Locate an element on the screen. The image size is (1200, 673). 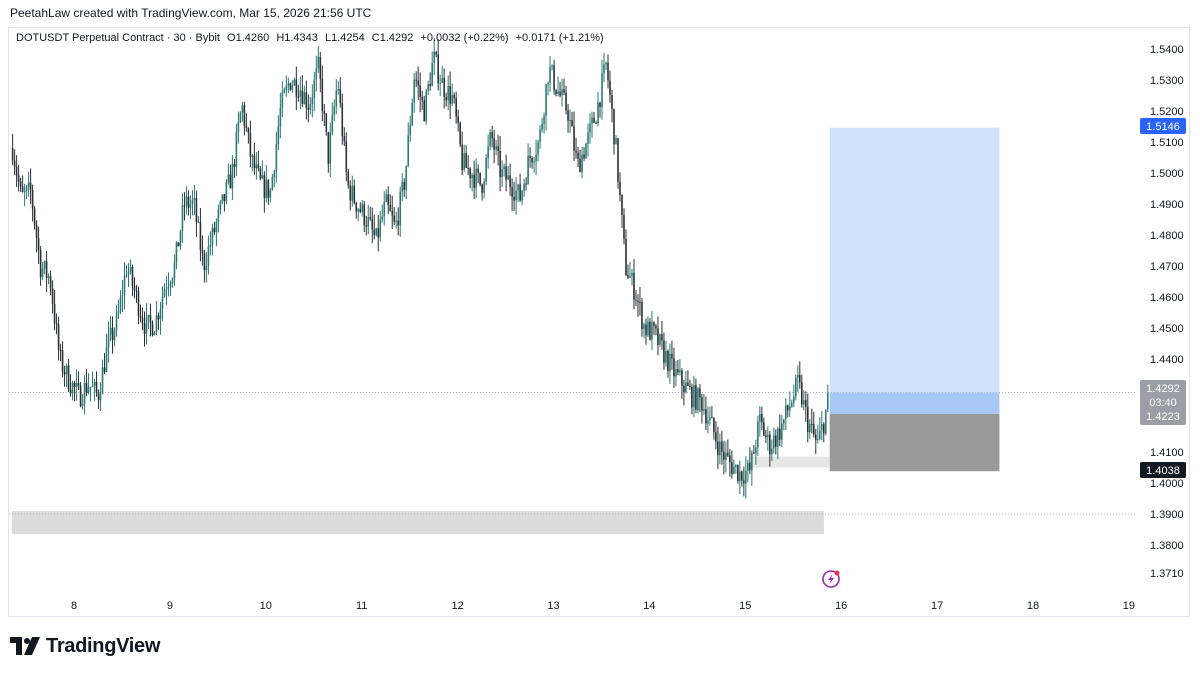
support-zone is located at coordinates (791, 462).